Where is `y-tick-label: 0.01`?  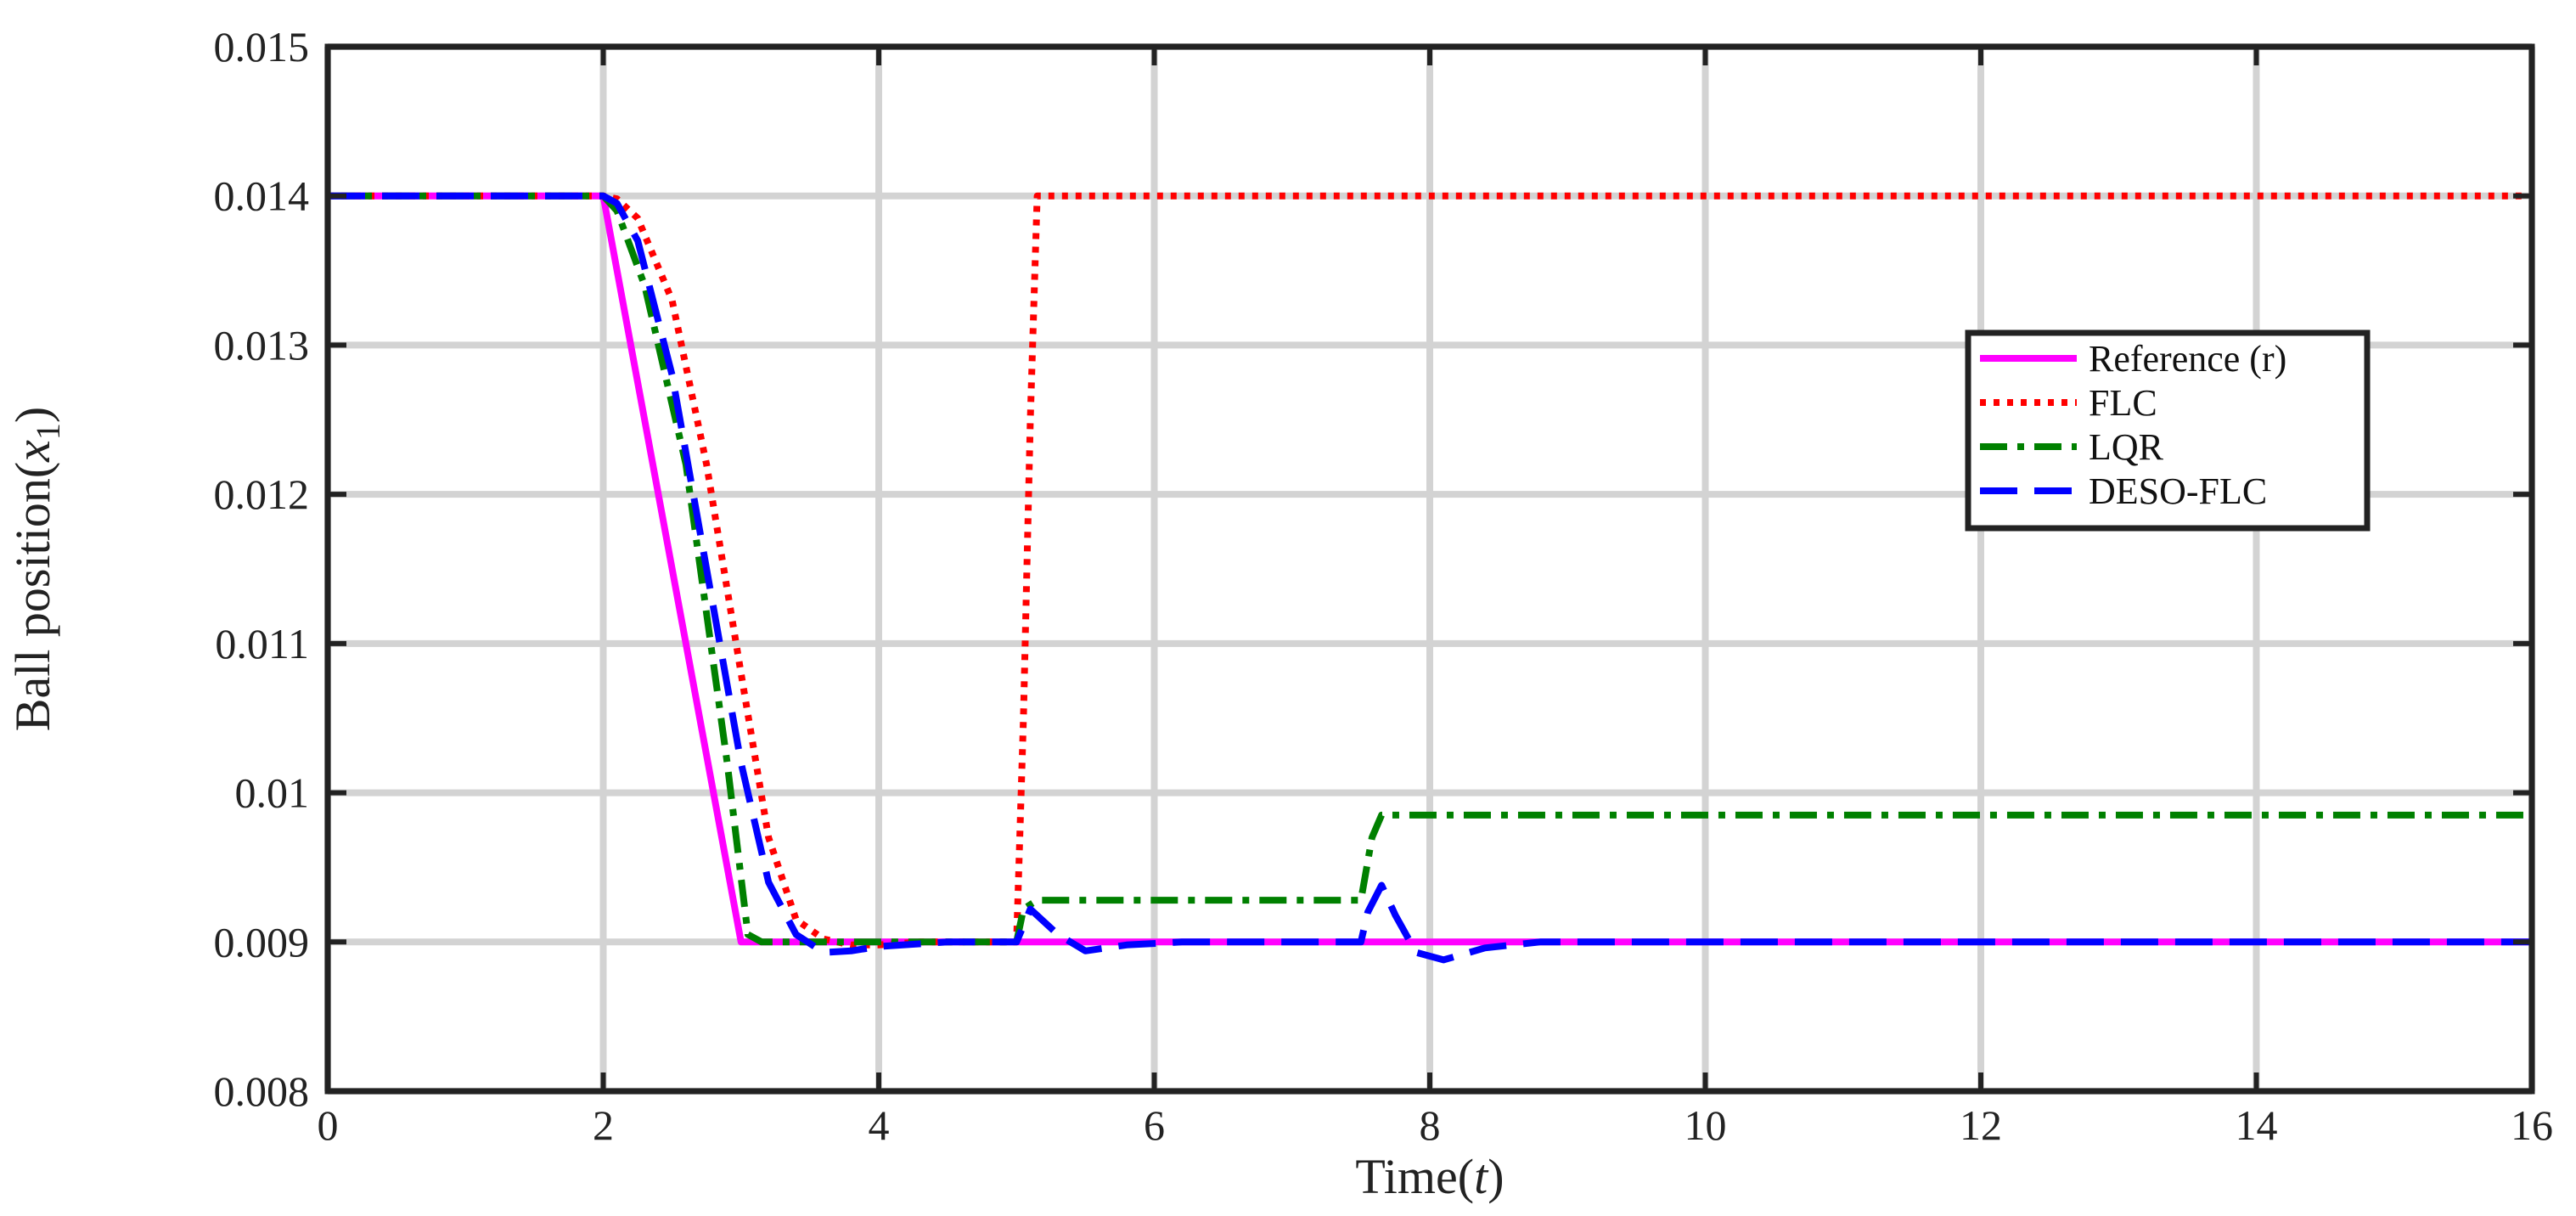
y-tick-label: 0.01 is located at coordinates (272, 793).